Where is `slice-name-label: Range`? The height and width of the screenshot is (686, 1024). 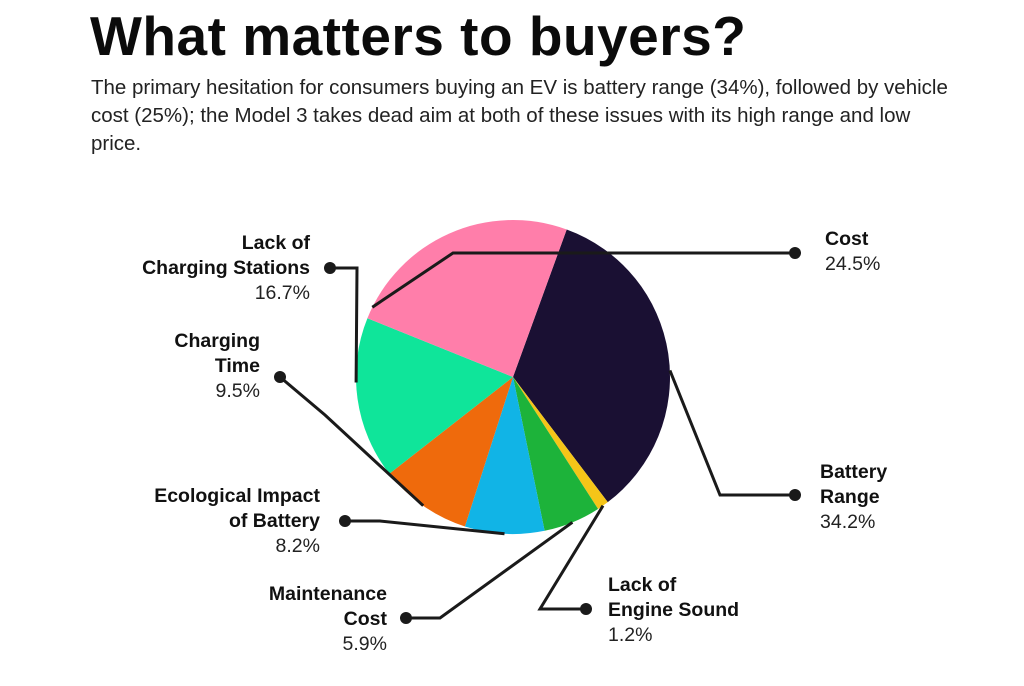 slice-name-label: Range is located at coordinates (850, 497).